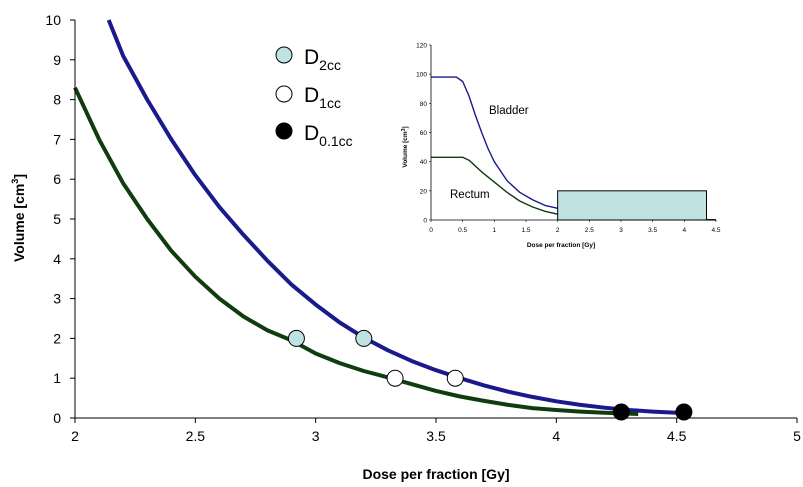 This screenshot has height=487, width=803. What do you see at coordinates (322, 59) in the screenshot?
I see `legend-label-d2cc: D2cc` at bounding box center [322, 59].